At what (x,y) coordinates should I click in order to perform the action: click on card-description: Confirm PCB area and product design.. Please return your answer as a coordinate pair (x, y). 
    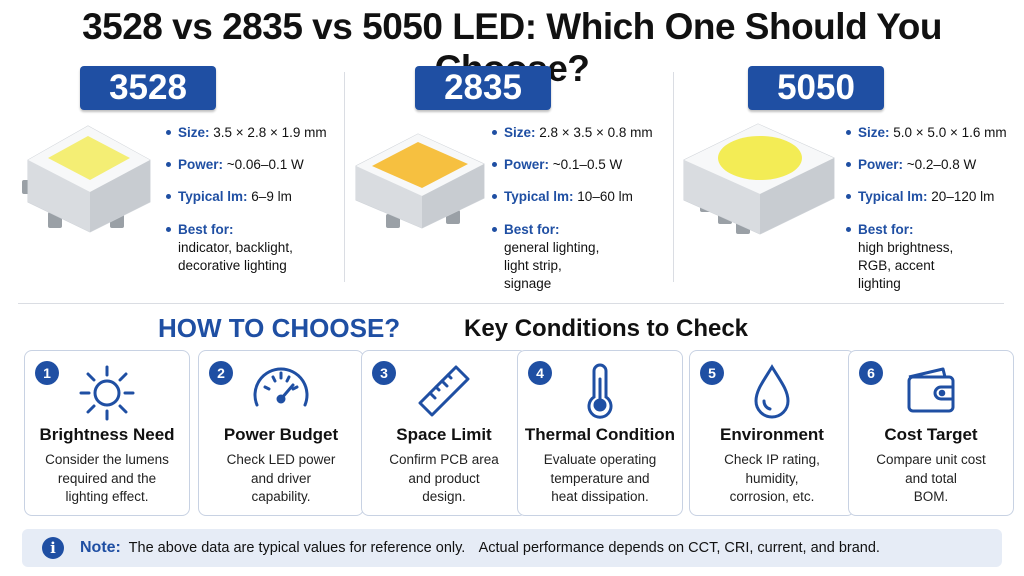
    Looking at the image, I should click on (444, 479).